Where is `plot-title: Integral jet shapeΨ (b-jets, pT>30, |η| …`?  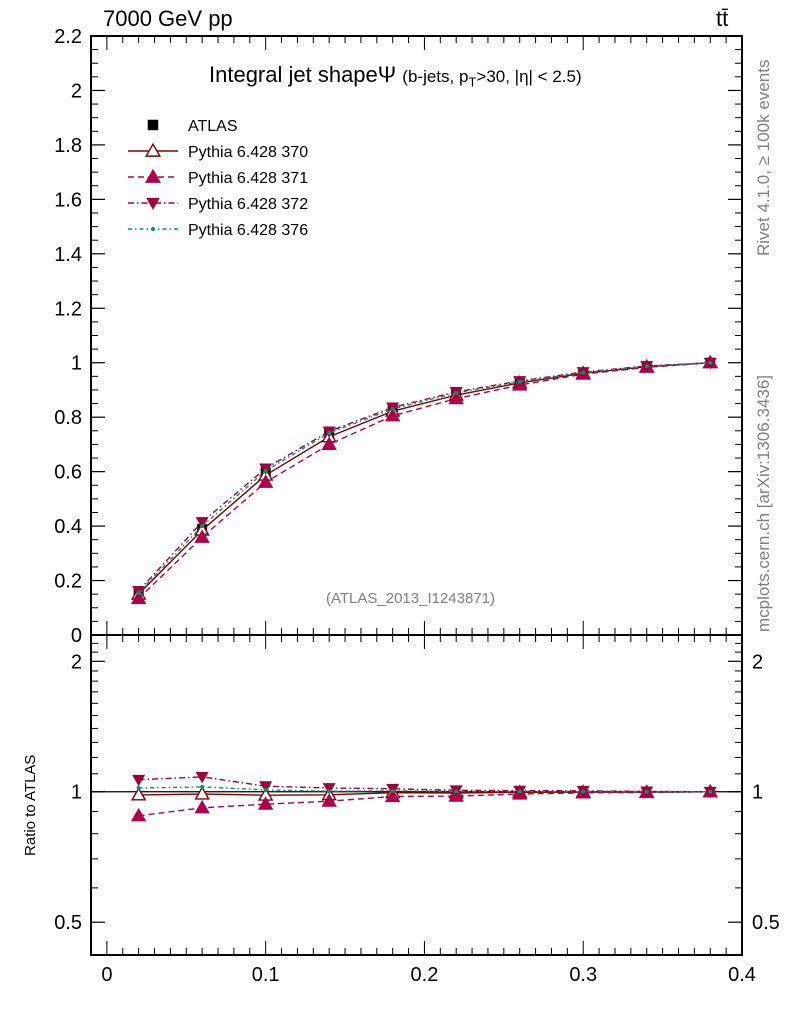 plot-title: Integral jet shapeΨ (b-jets, pT>30, |η| … is located at coordinates (395, 75).